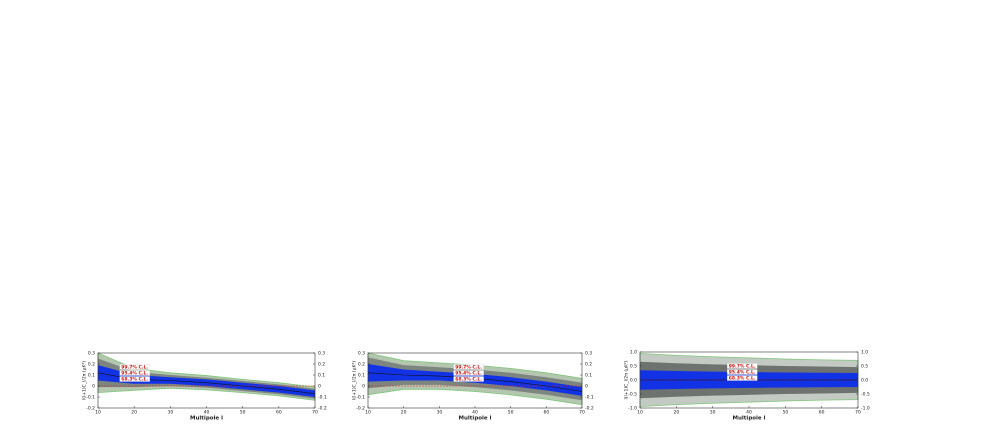 This screenshot has height=436, width=981. I want to click on y-tick-label-right: -1.0, so click(865, 409).